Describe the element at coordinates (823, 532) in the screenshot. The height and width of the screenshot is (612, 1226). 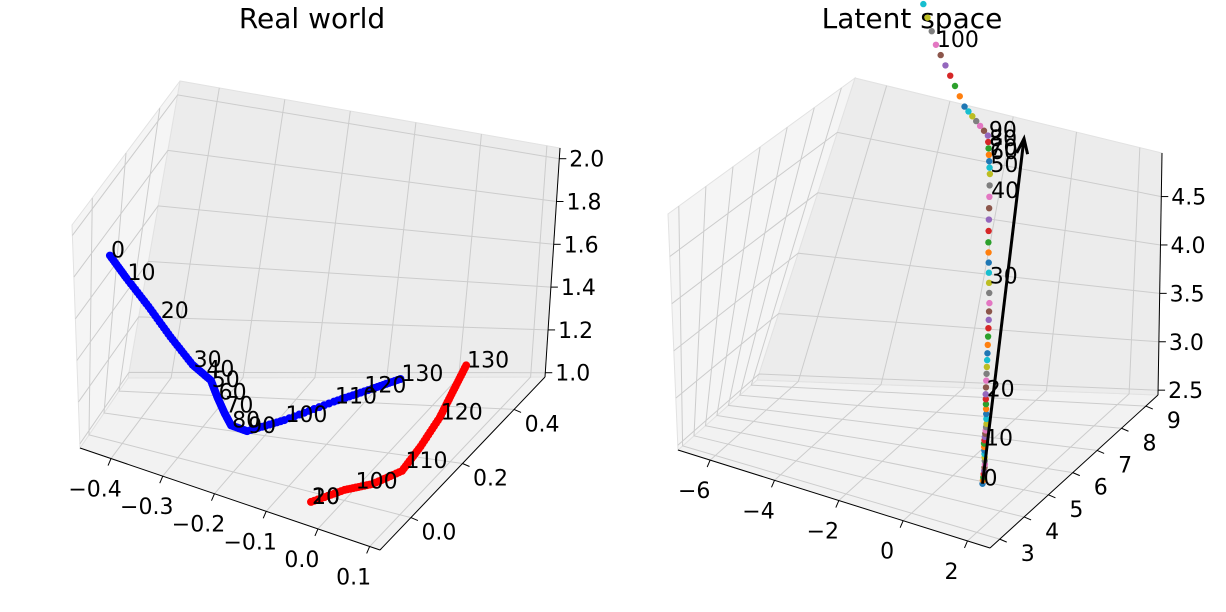
I see `x-tick-label: −2` at that location.